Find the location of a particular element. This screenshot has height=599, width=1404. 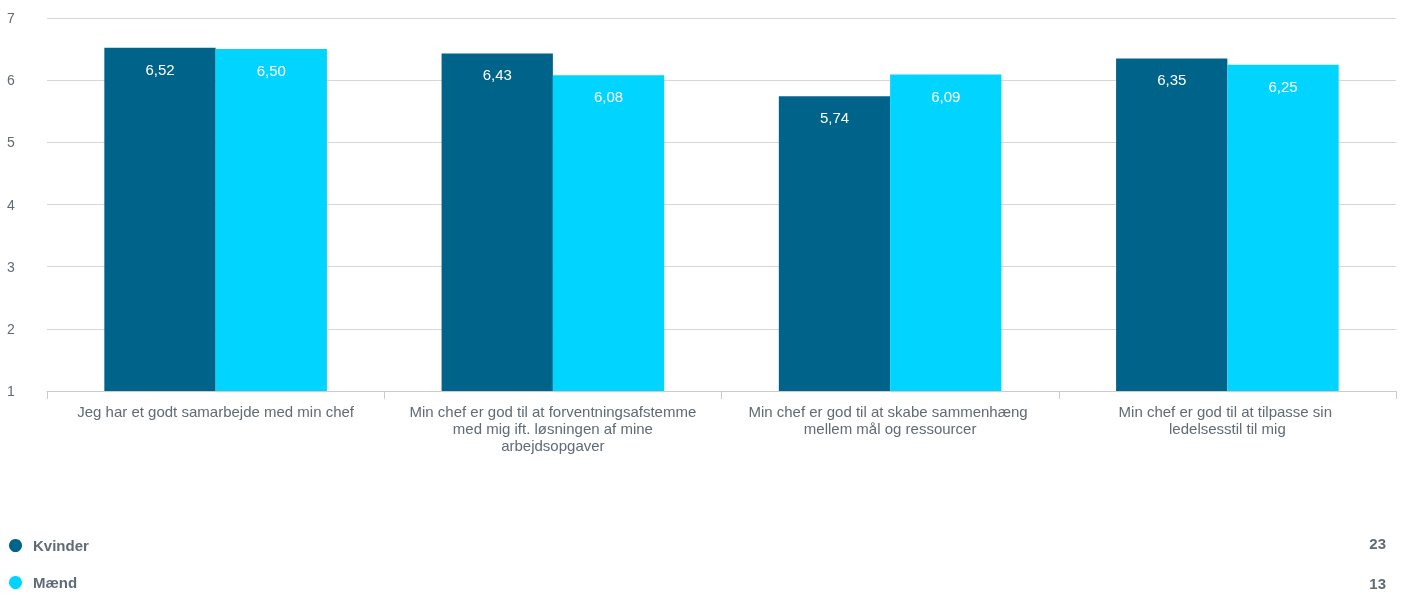

data-label: 6,52 is located at coordinates (160, 69).